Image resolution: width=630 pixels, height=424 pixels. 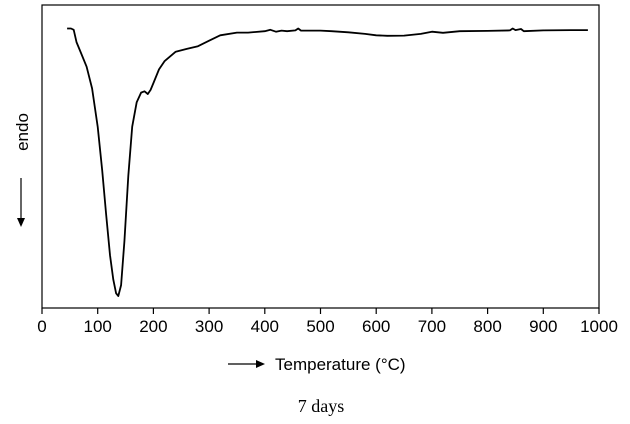 What do you see at coordinates (98, 326) in the screenshot?
I see `x-tick-label: 100` at bounding box center [98, 326].